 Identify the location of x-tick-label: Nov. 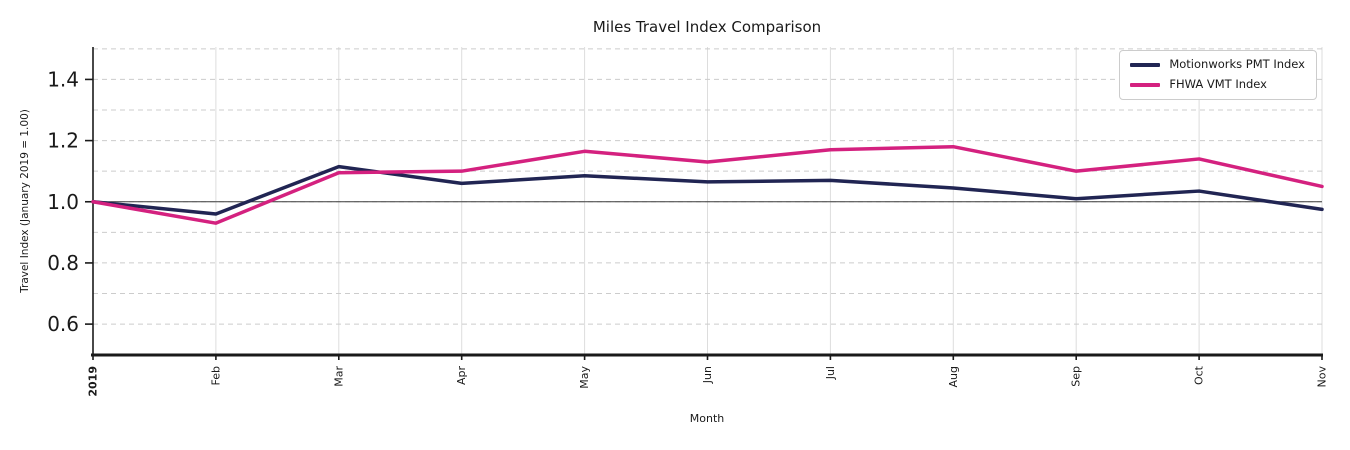
(1322, 377).